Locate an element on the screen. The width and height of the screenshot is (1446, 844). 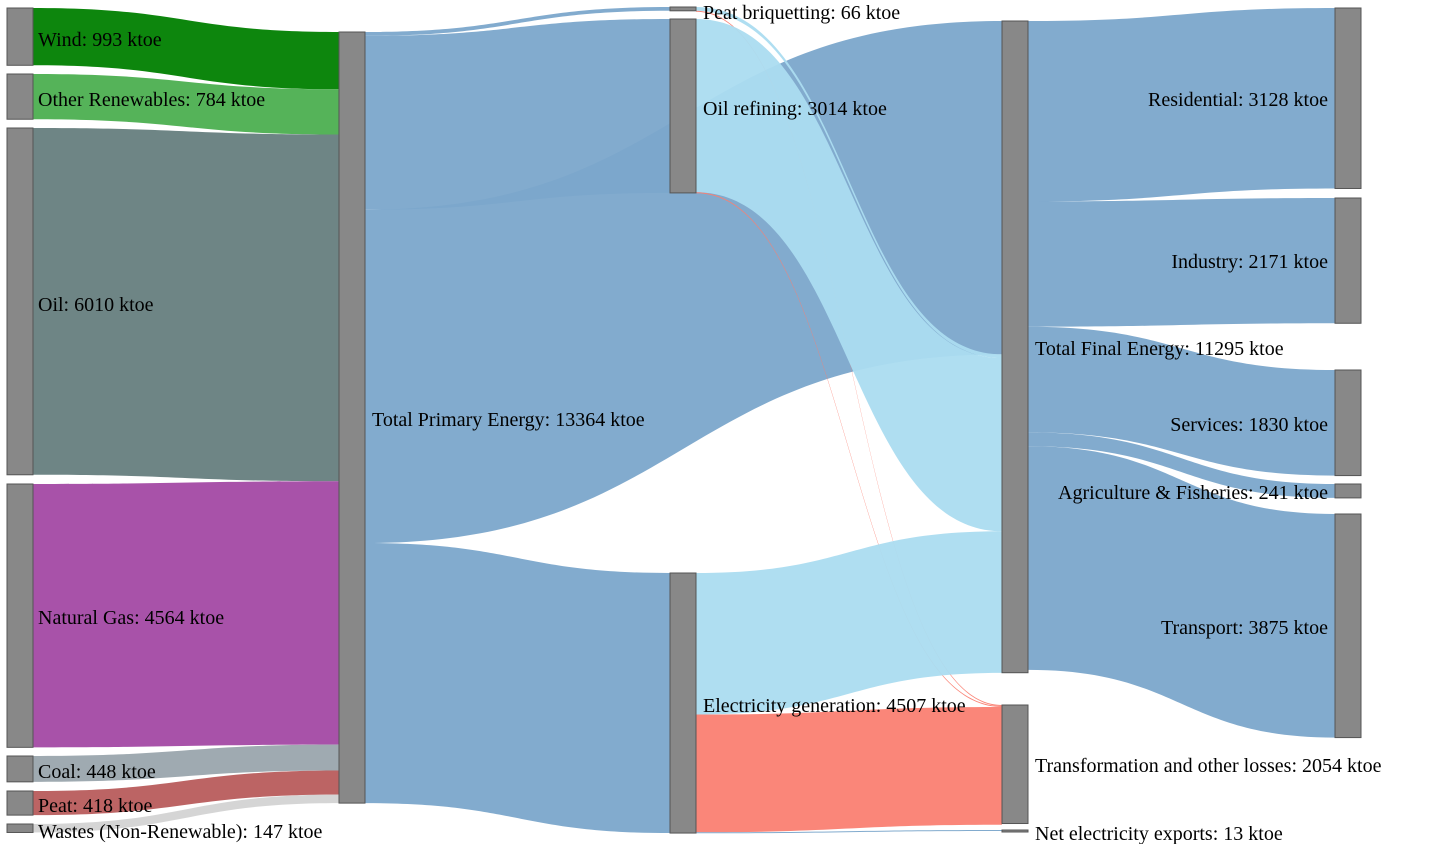
sankey-node-peat is located at coordinates (20, 803).